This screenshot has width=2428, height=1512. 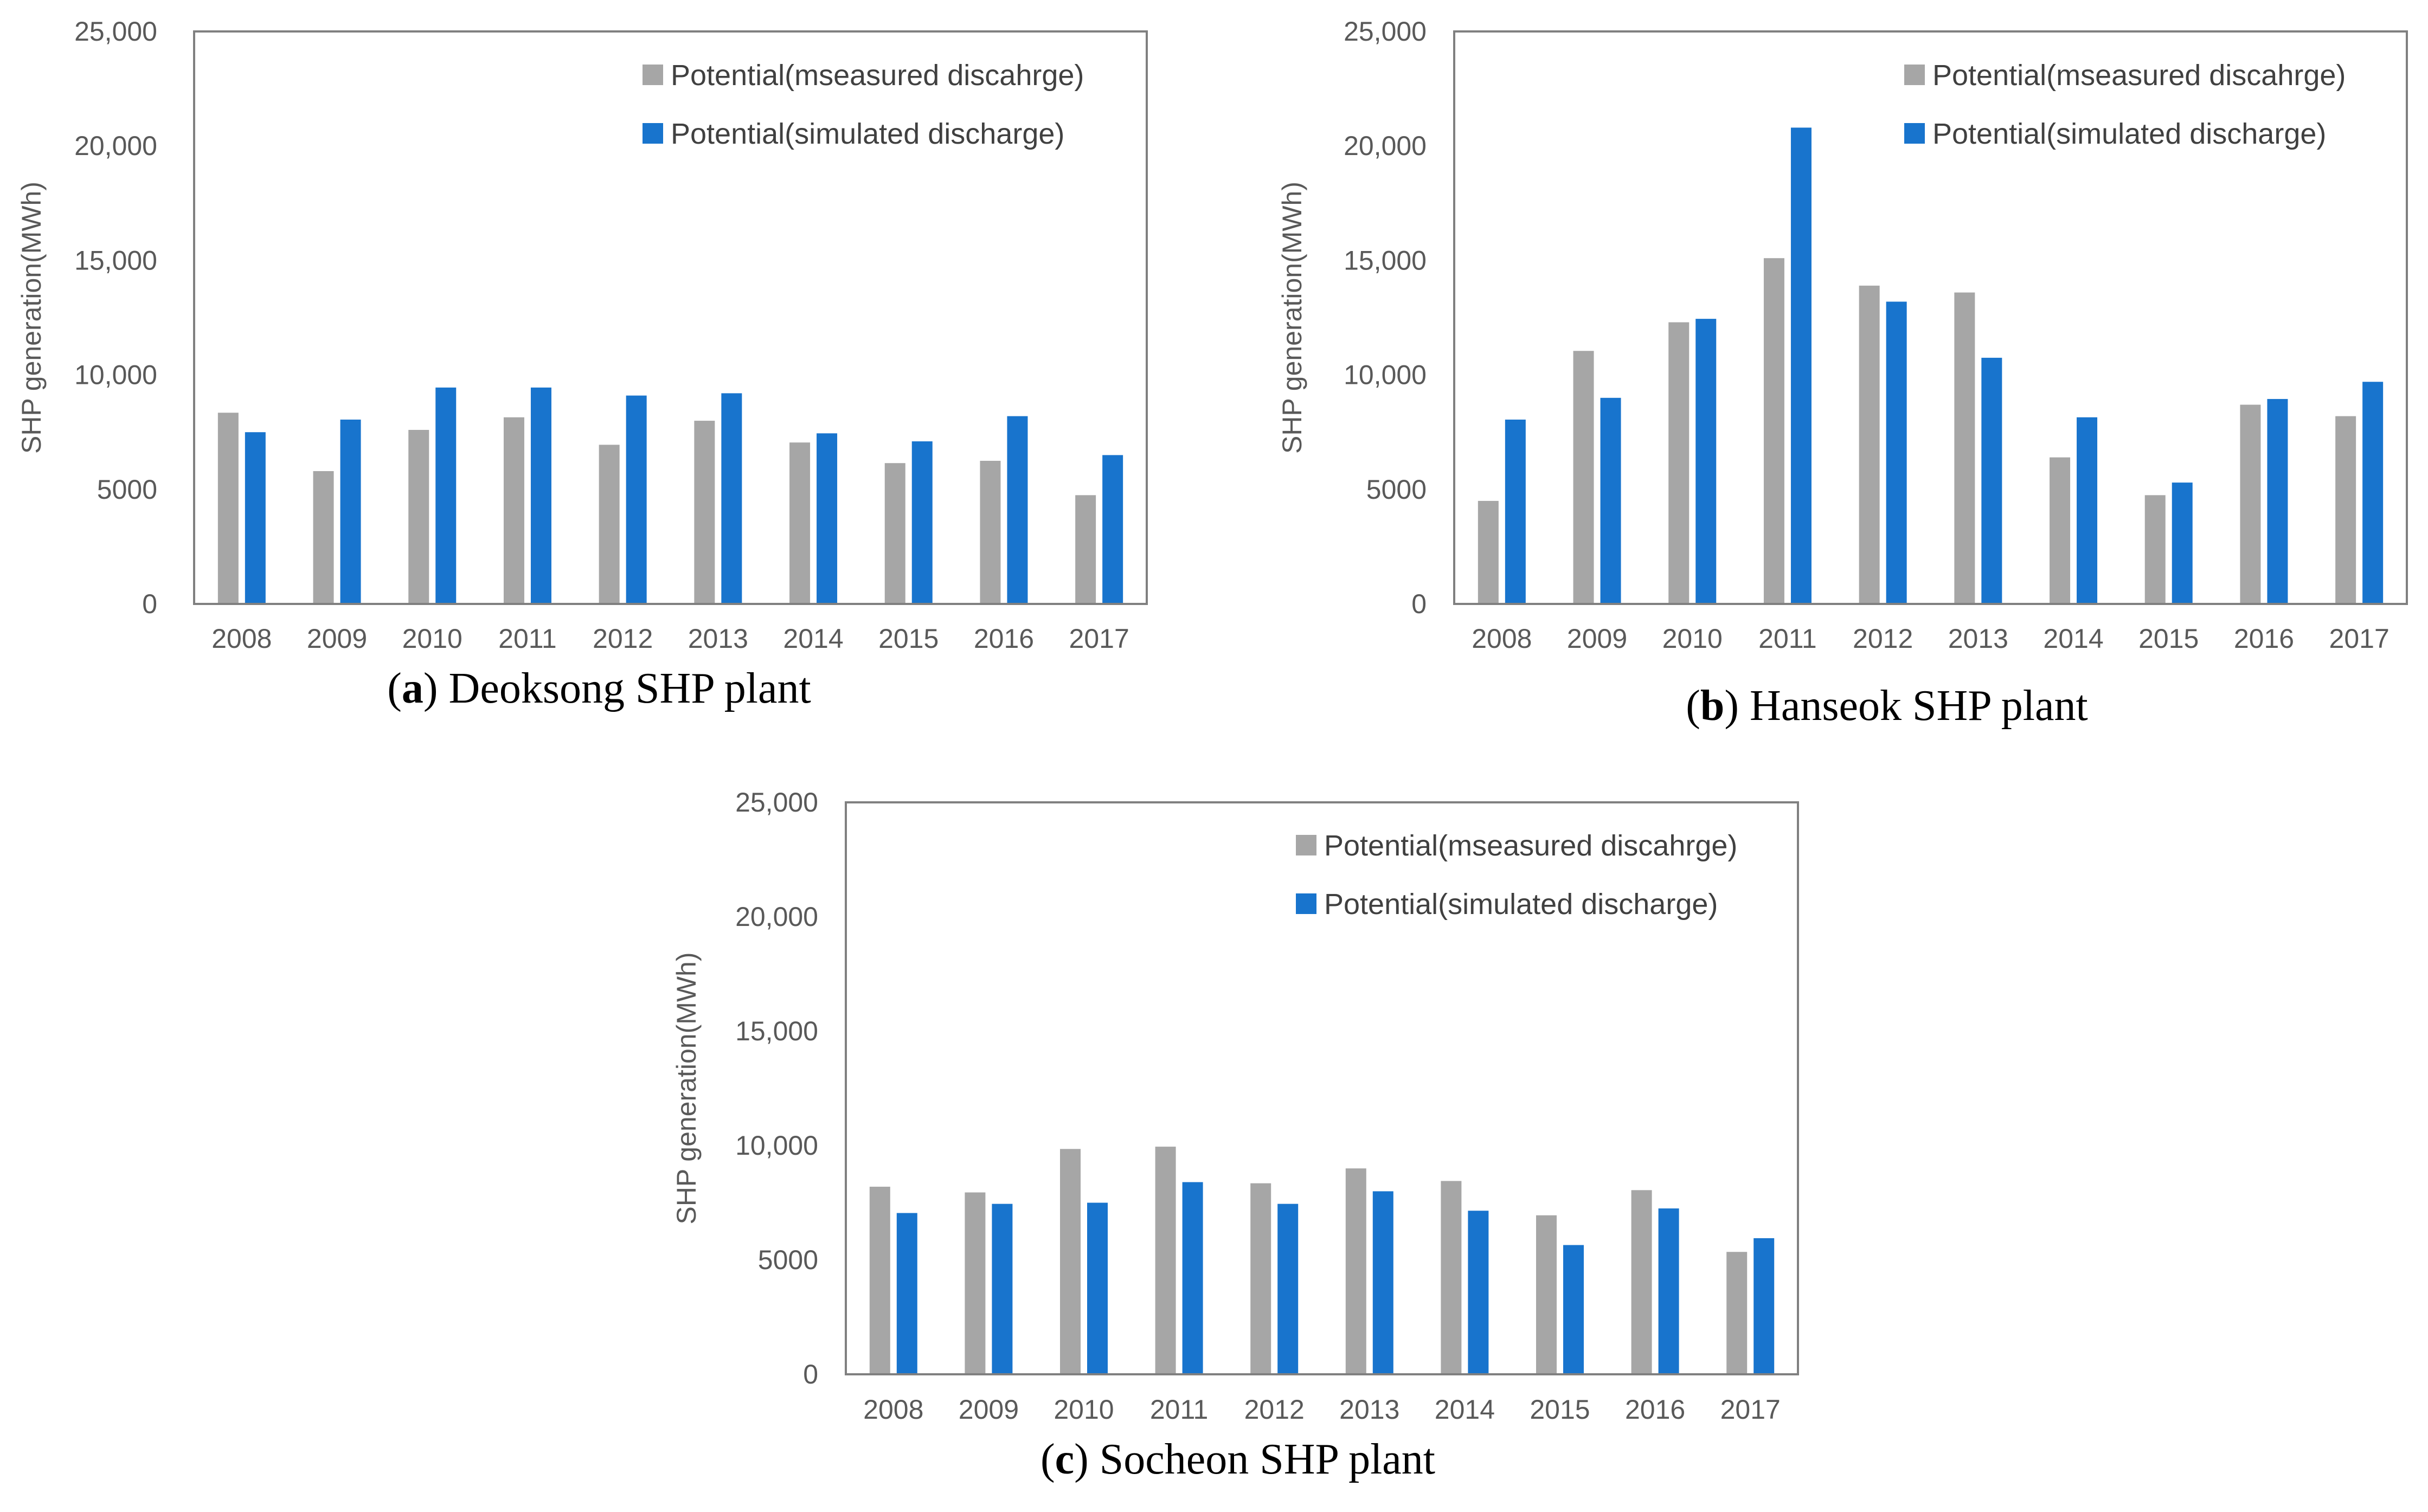 What do you see at coordinates (324, 537) in the screenshot?
I see `bar-measured-2009` at bounding box center [324, 537].